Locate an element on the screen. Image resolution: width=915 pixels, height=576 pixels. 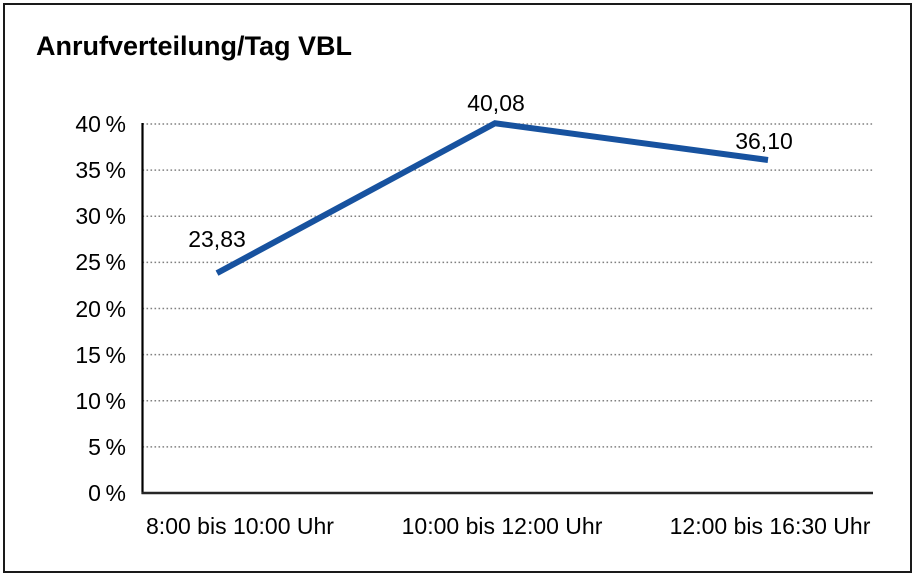
y-axis-tick-label: 0 % is located at coordinates (107, 493).